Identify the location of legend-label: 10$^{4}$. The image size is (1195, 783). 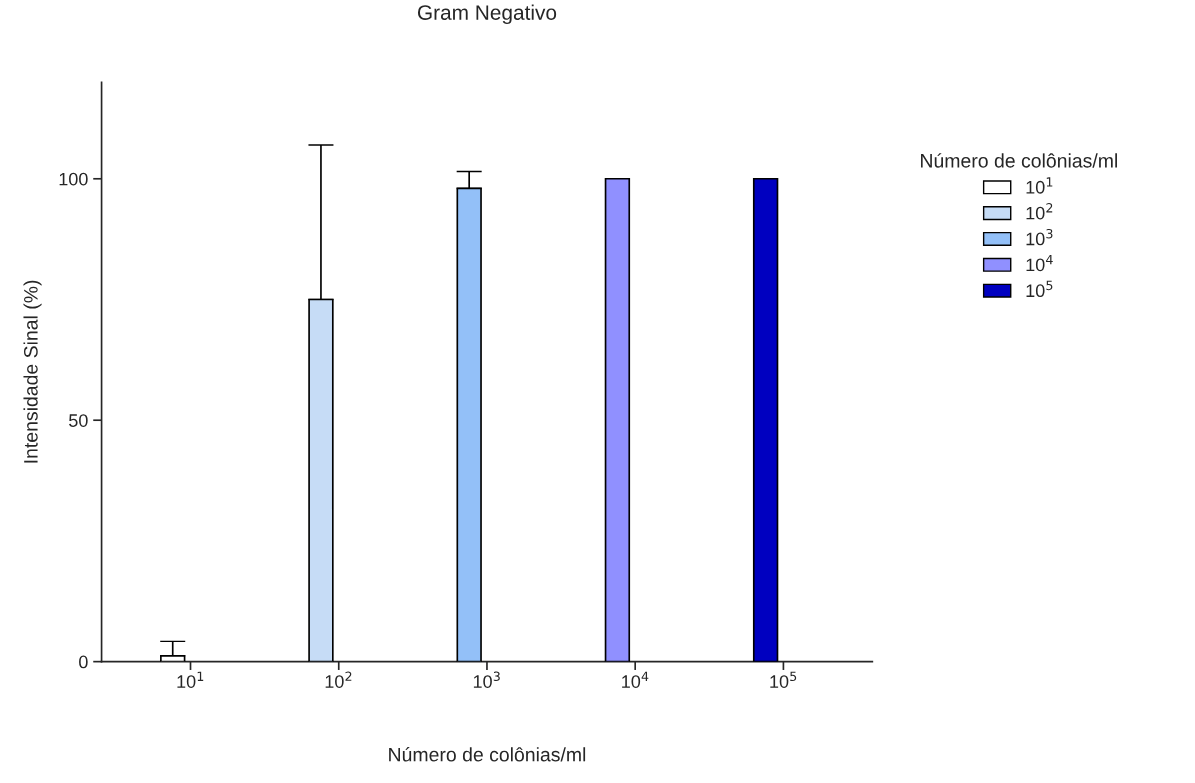
(1039, 263).